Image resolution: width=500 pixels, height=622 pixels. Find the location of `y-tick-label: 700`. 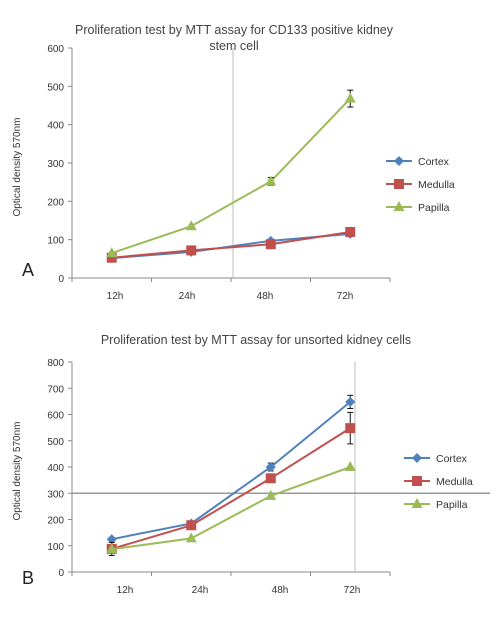

y-tick-label: 700 is located at coordinates (55, 389).